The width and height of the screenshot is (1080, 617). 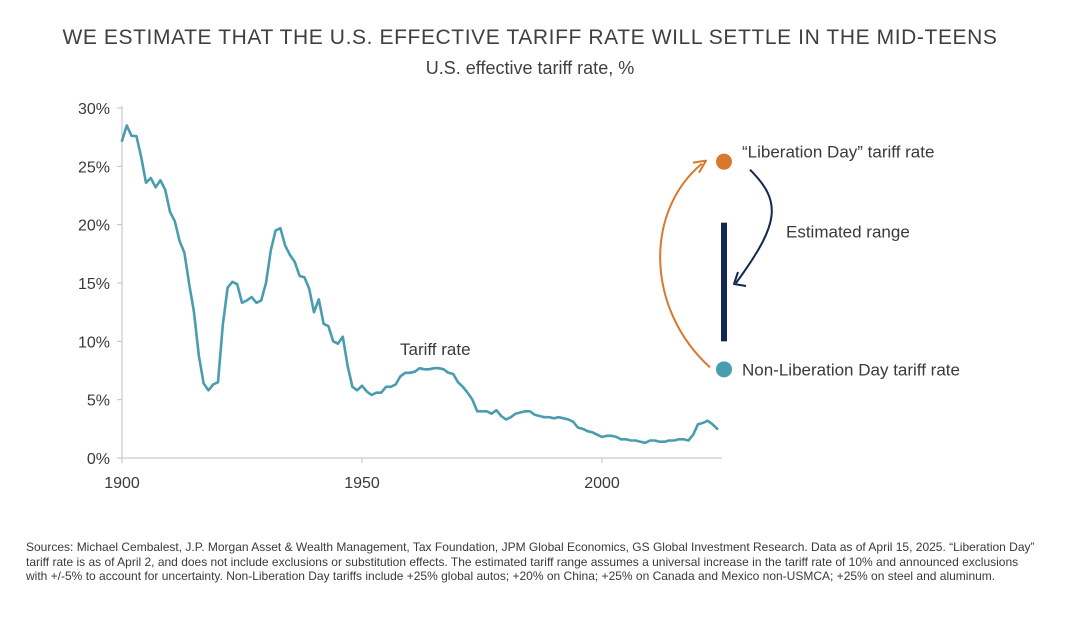 I want to click on y-tick-label: 20%, so click(x=94, y=226).